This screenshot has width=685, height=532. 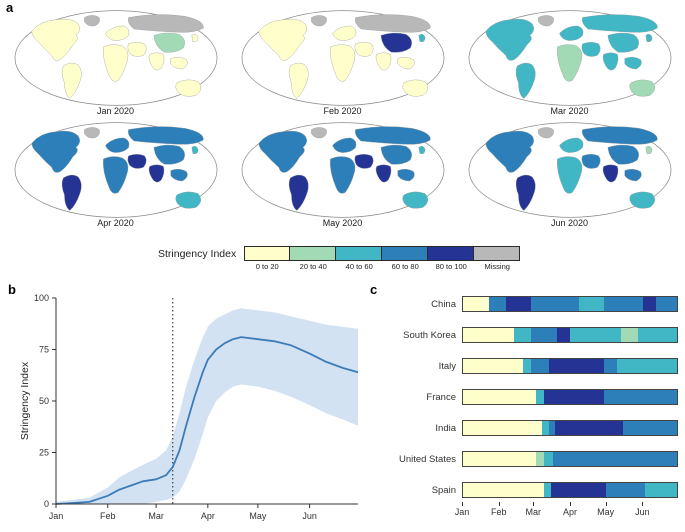 I want to click on y-tick-label: 75, so click(x=44, y=350).